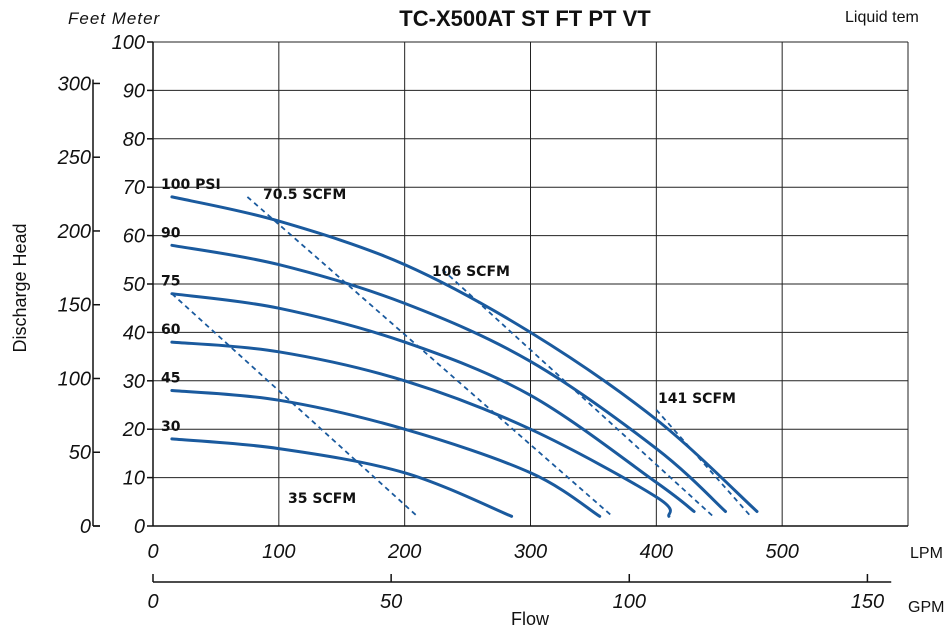  What do you see at coordinates (322, 499) in the screenshot?
I see `air-label: 35 SCFM` at bounding box center [322, 499].